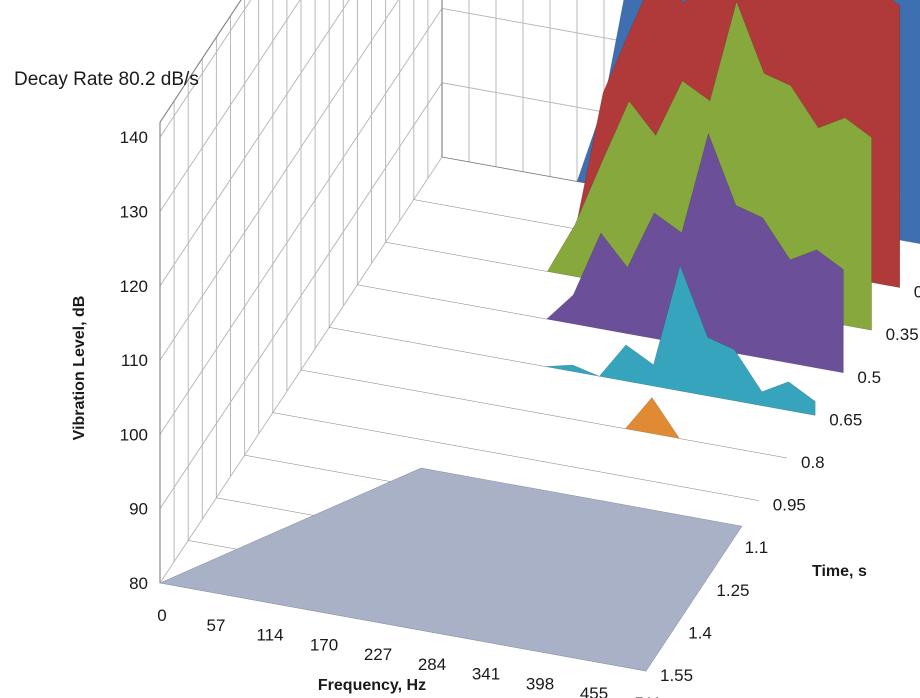  What do you see at coordinates (134, 137) in the screenshot?
I see `y-tick-label: 140` at bounding box center [134, 137].